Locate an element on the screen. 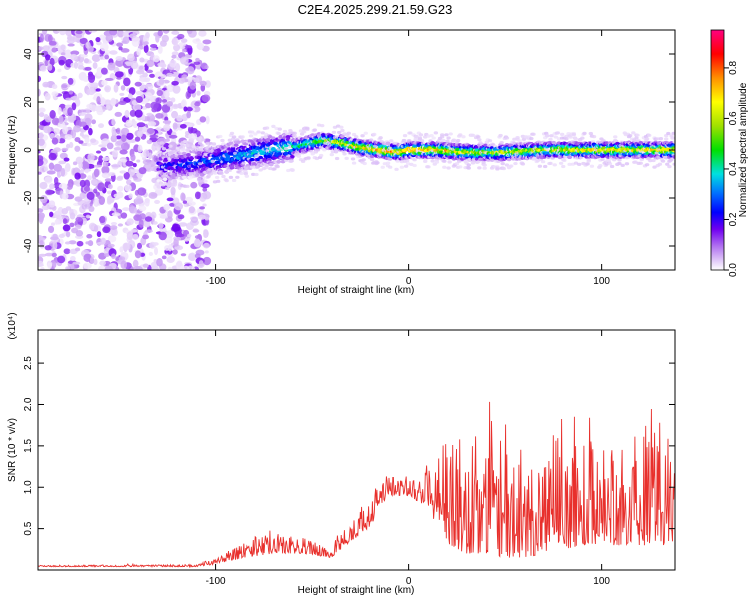  colorbar-tick-label: 0.0 is located at coordinates (733, 270).